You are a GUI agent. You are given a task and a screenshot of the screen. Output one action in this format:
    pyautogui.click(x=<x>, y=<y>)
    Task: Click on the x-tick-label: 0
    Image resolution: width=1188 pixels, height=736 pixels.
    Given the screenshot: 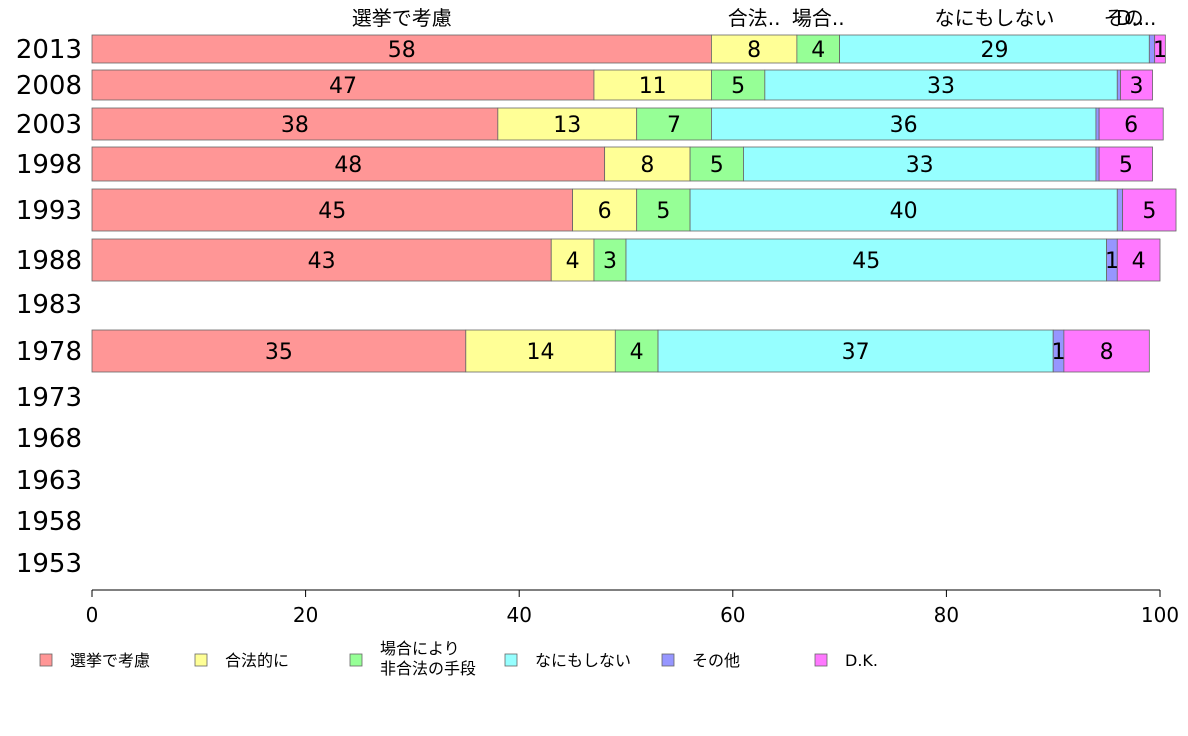 What is the action you would take?
    pyautogui.click(x=92, y=615)
    